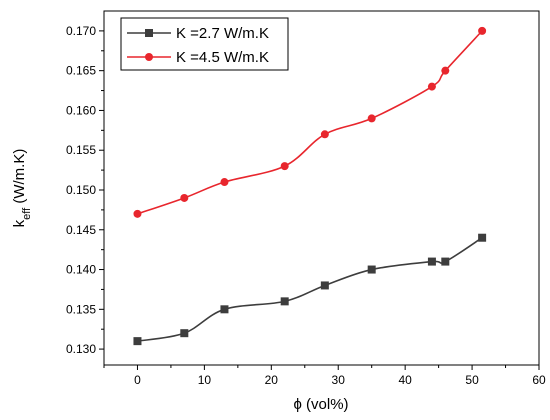 This screenshot has height=420, width=550. I want to click on y-axis-title-main: k, so click(19, 223).